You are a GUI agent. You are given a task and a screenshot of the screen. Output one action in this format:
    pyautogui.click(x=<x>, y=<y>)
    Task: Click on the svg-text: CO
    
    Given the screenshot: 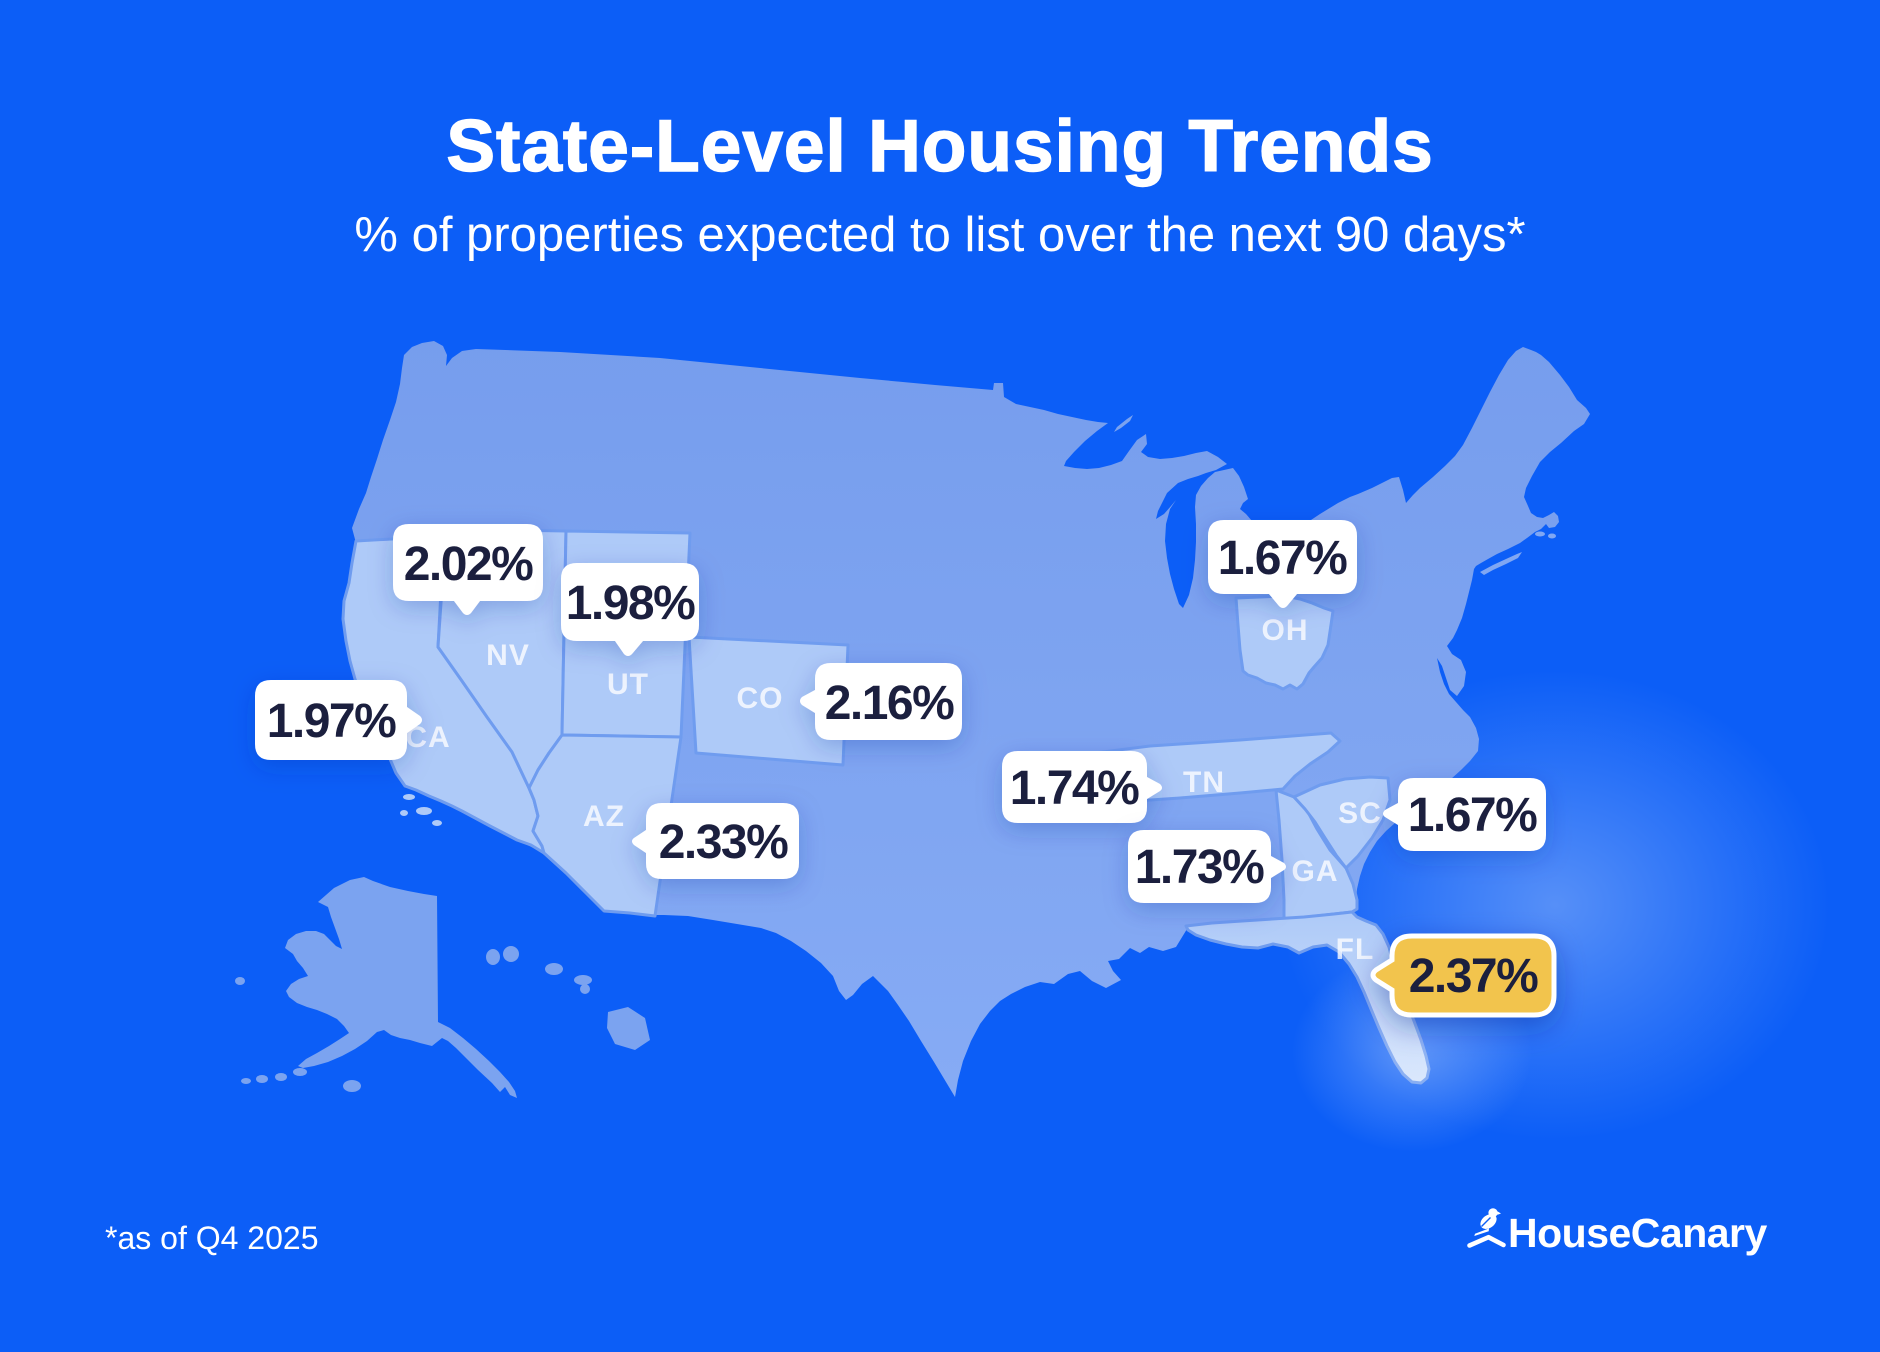 What is the action you would take?
    pyautogui.click(x=760, y=698)
    